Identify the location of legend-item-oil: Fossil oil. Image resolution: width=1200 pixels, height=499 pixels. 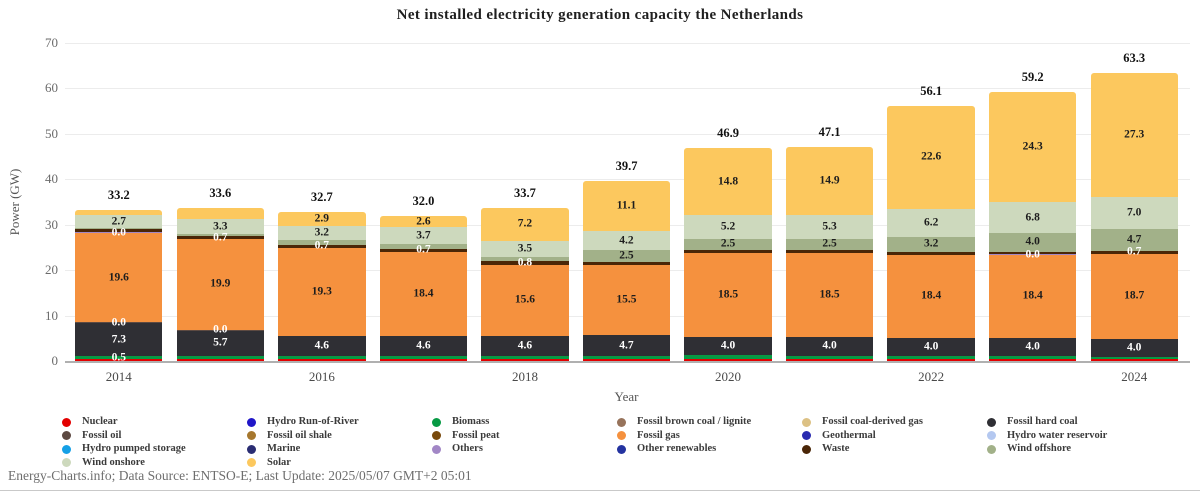
(154, 436).